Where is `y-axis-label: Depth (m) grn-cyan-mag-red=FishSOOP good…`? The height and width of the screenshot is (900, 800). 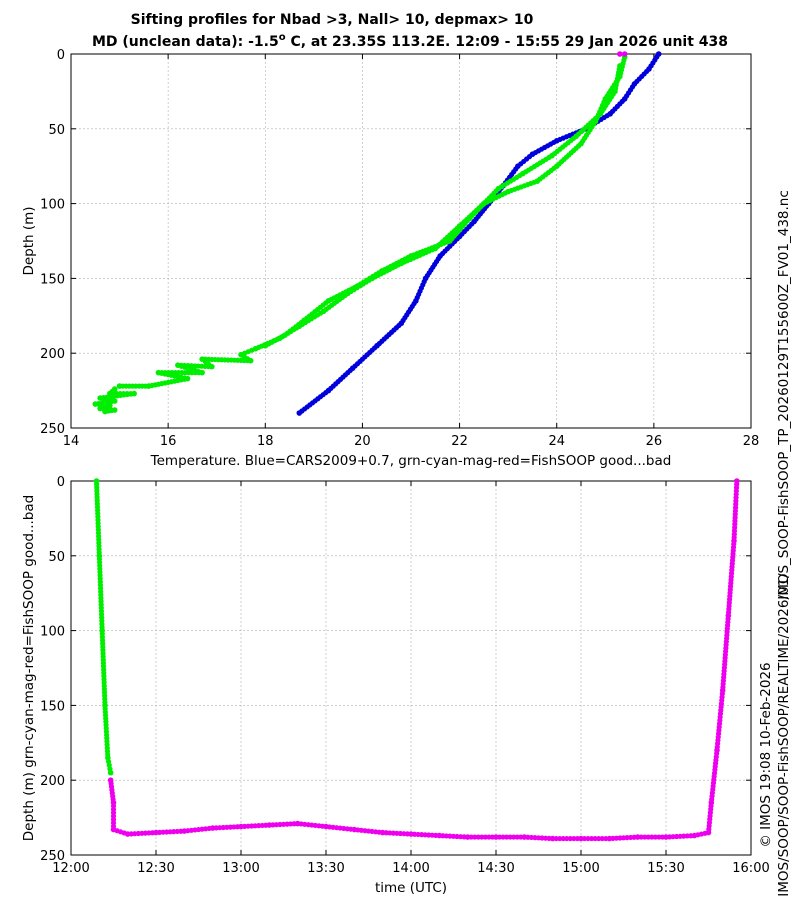
y-axis-label: Depth (m) grn-cyan-mag-red=FishSOOP good… is located at coordinates (29, 668).